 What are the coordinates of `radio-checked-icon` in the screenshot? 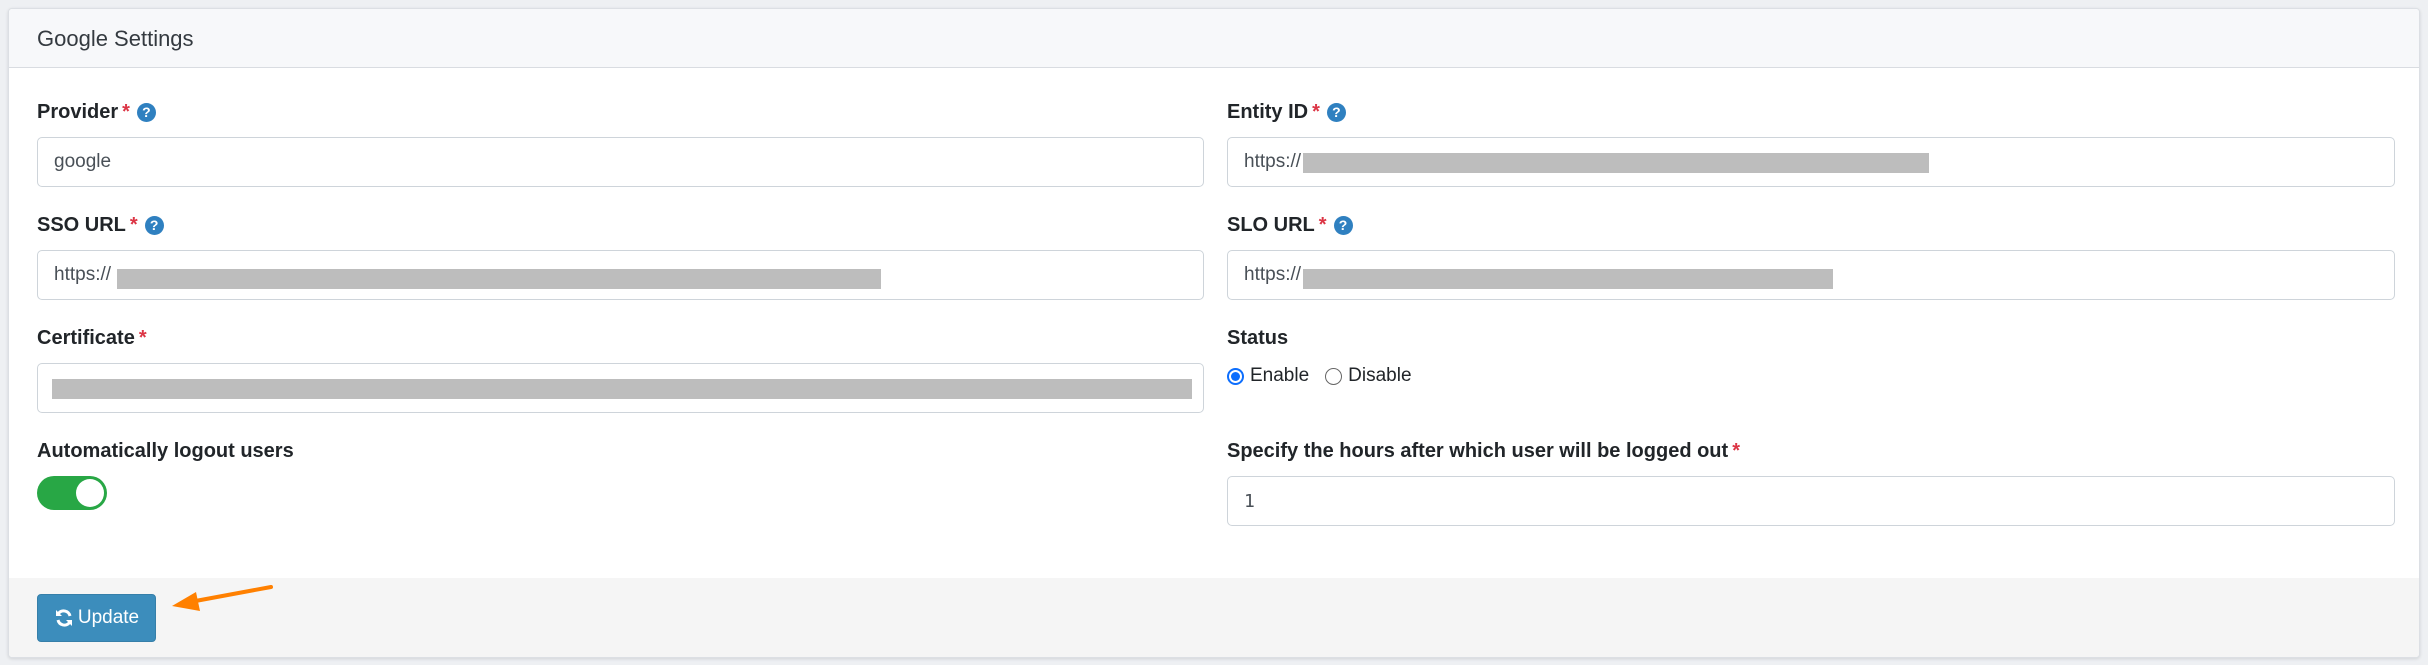 It's located at (1235, 376).